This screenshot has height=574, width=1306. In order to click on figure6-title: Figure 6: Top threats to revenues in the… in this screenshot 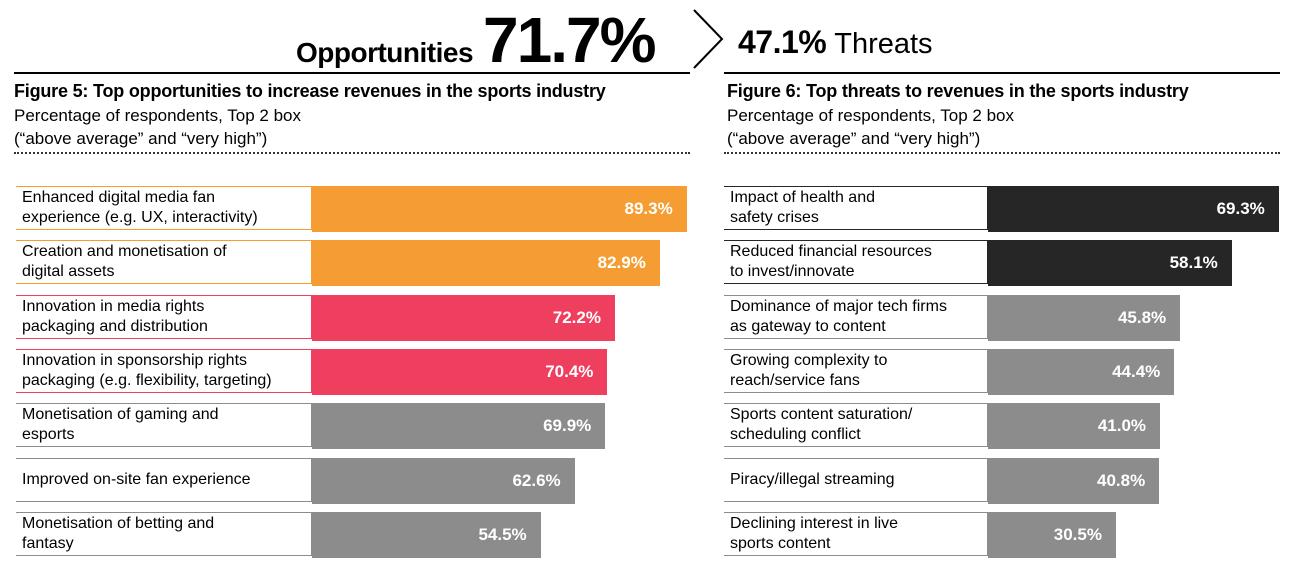, I will do `click(958, 91)`.